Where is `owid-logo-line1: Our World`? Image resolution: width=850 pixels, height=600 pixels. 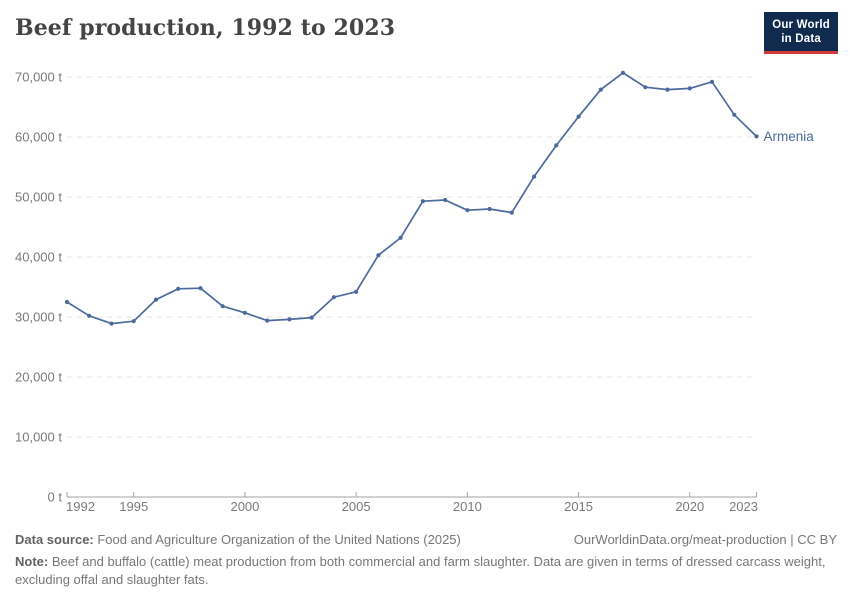 owid-logo-line1: Our World is located at coordinates (801, 25).